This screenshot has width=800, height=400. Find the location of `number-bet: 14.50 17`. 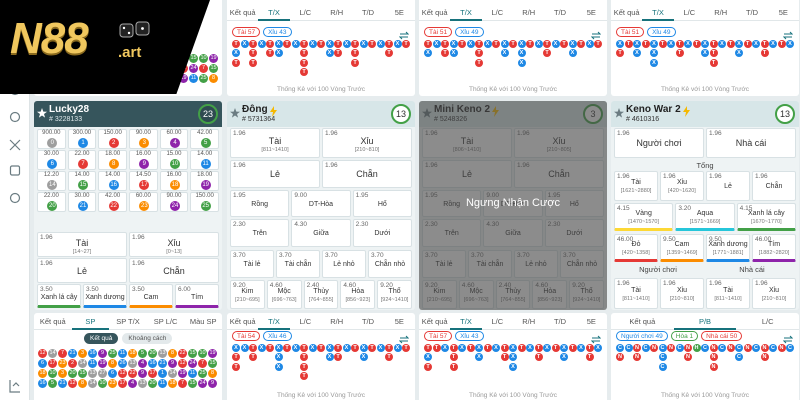

number-bet: 14.50 17 is located at coordinates (143, 181).